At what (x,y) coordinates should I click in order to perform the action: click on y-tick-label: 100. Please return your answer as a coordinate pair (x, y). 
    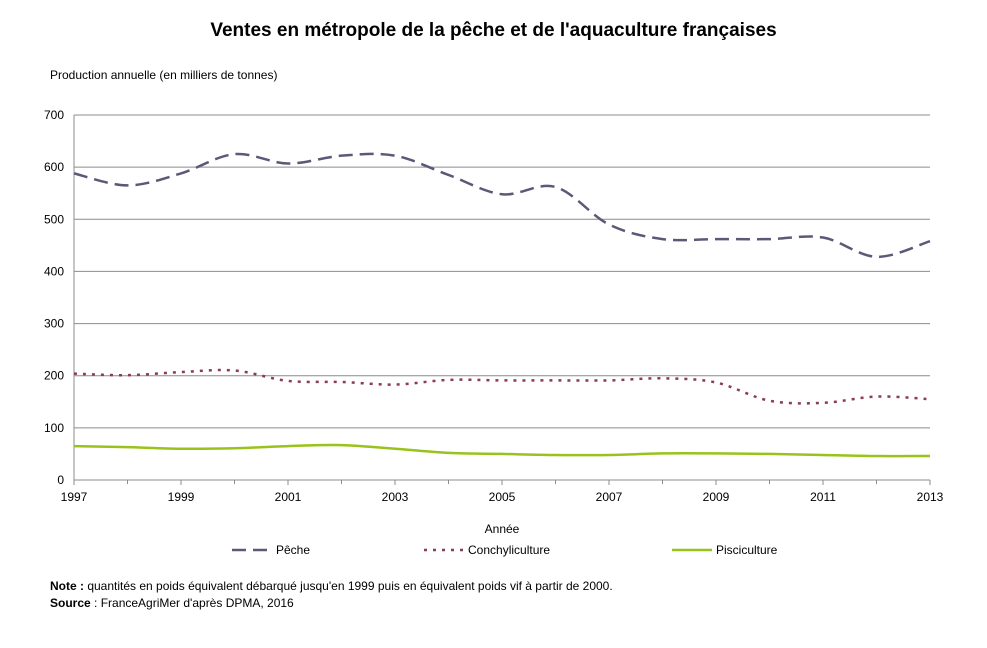
    Looking at the image, I should click on (54, 428).